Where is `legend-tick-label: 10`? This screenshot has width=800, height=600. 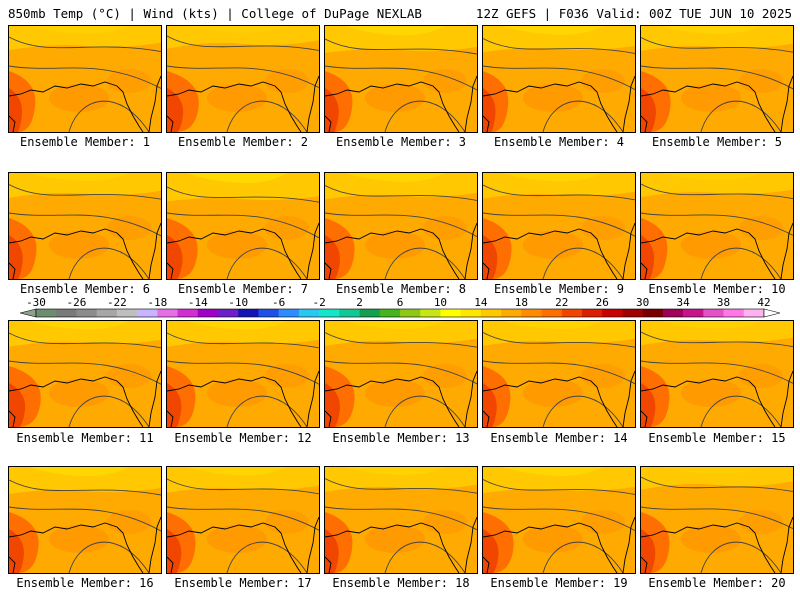
legend-tick-label: 10 is located at coordinates (440, 302).